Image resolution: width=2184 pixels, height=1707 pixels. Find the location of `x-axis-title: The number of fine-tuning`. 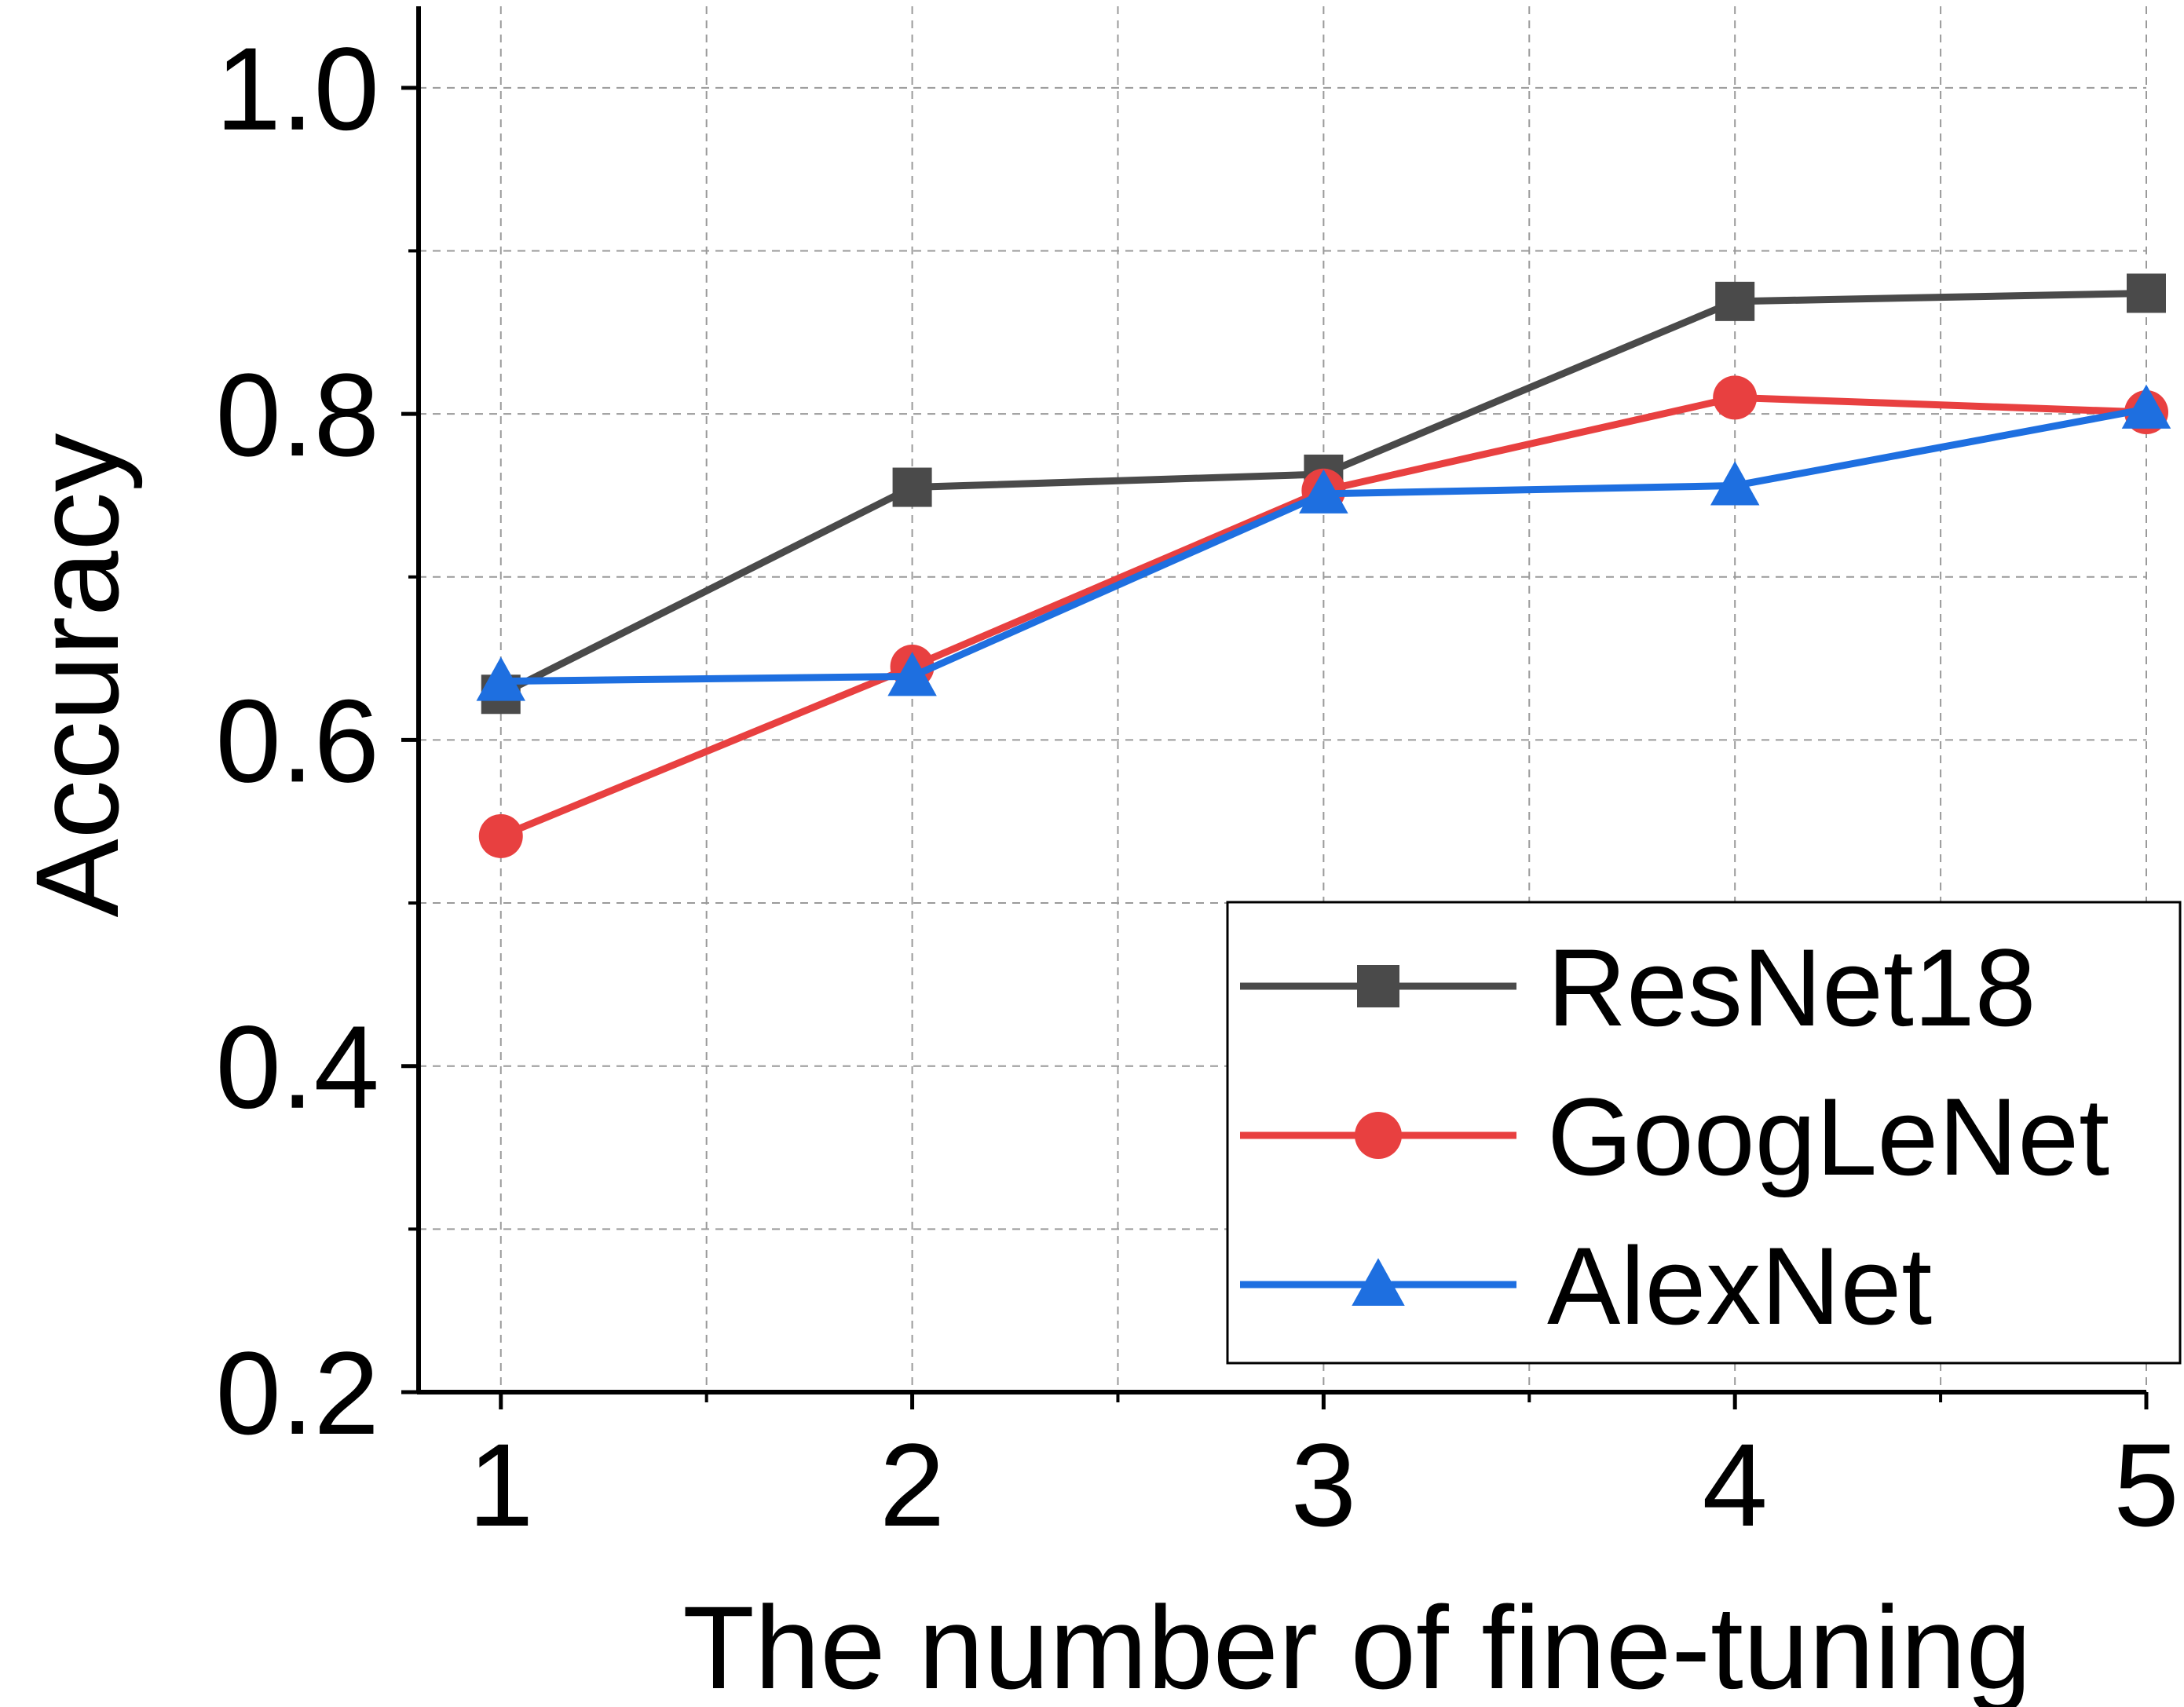

x-axis-title: The number of fine-tuning is located at coordinates (1357, 1644).